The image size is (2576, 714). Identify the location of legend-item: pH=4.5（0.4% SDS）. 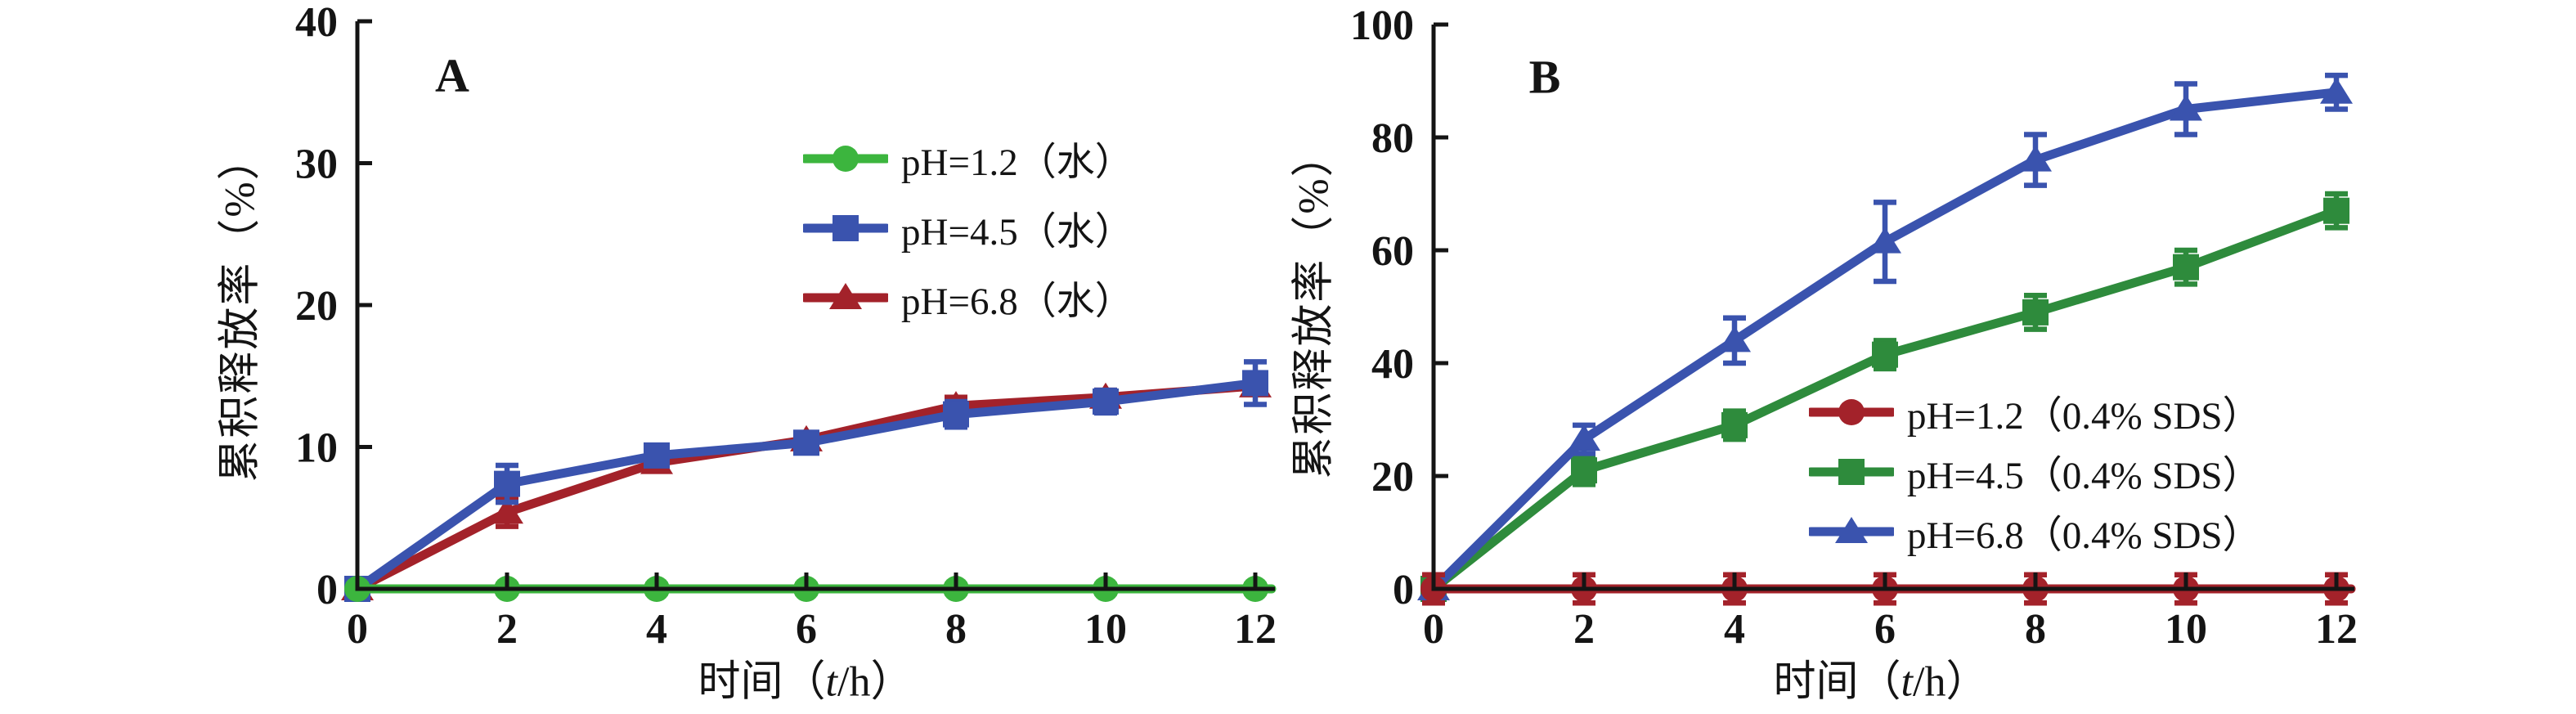
(2035, 472).